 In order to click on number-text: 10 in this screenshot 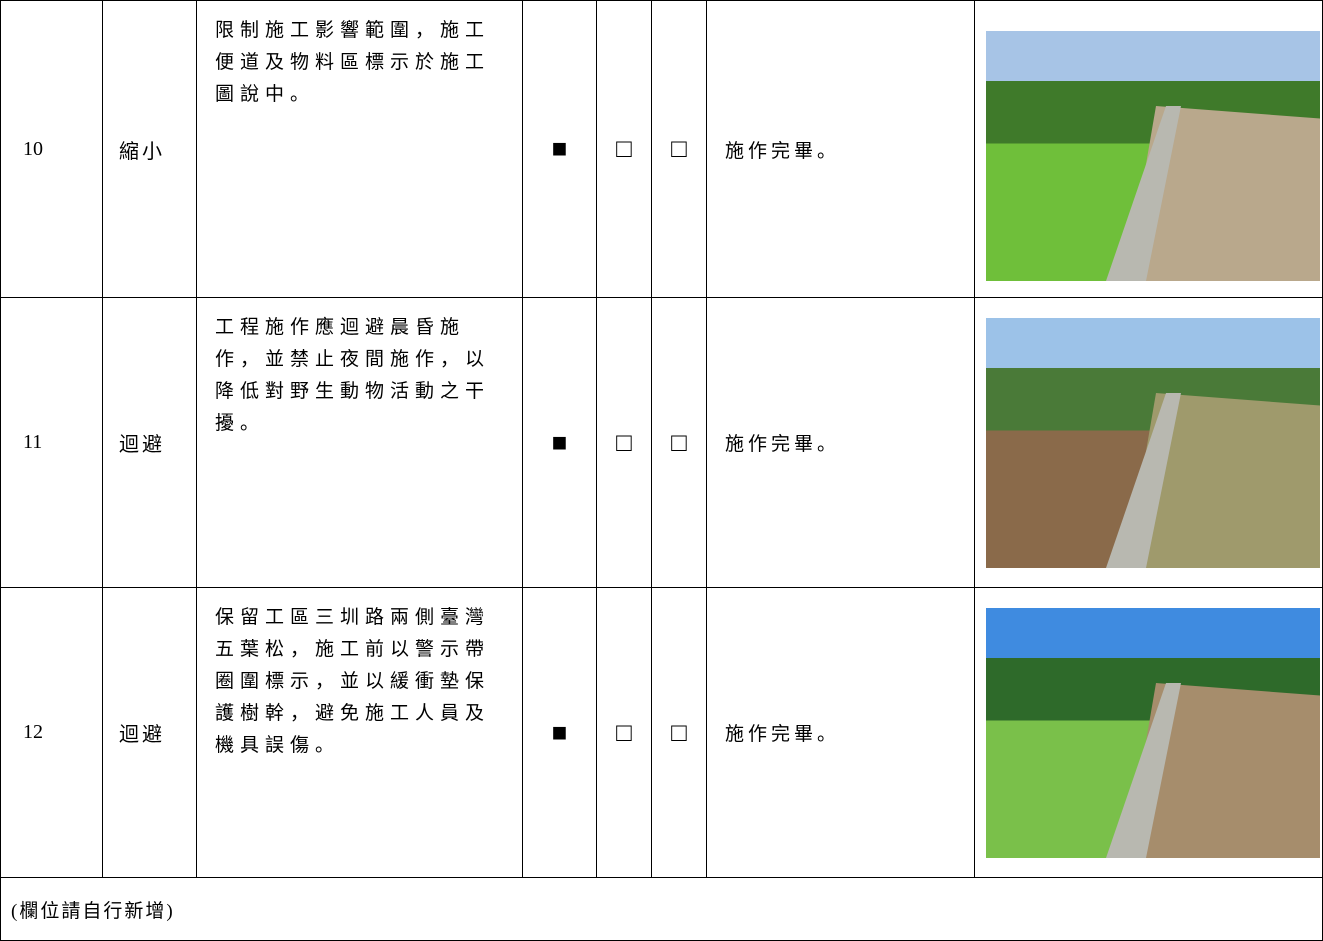, I will do `click(33, 148)`.